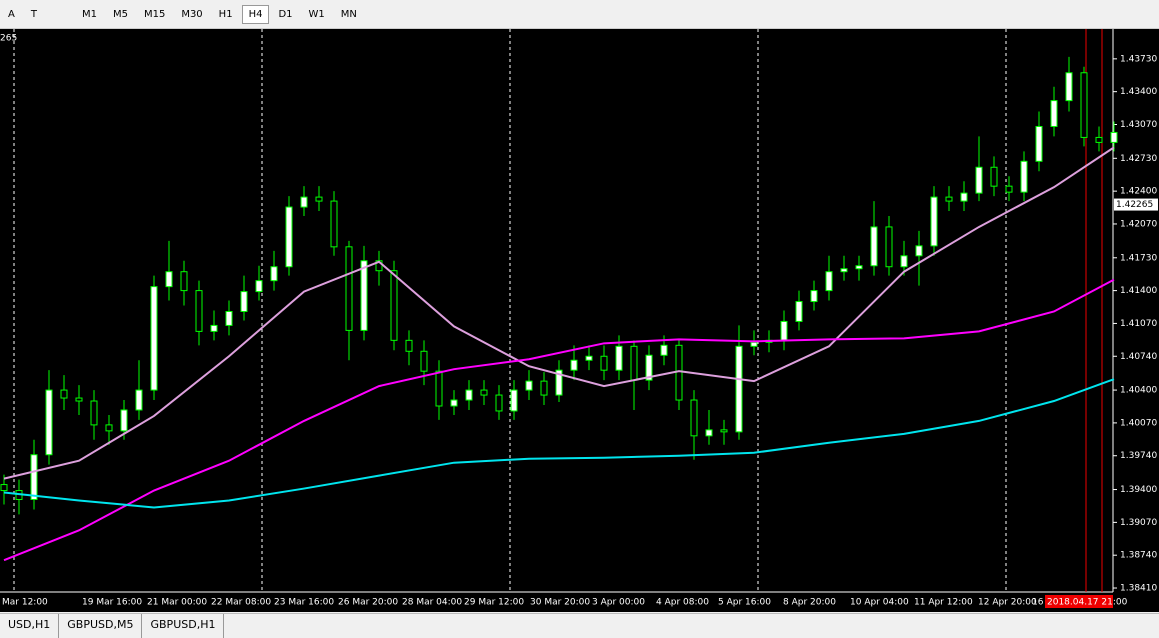 This screenshot has height=638, width=1159. What do you see at coordinates (1138, 456) in the screenshot?
I see `y-tick-label: 1.39740` at bounding box center [1138, 456].